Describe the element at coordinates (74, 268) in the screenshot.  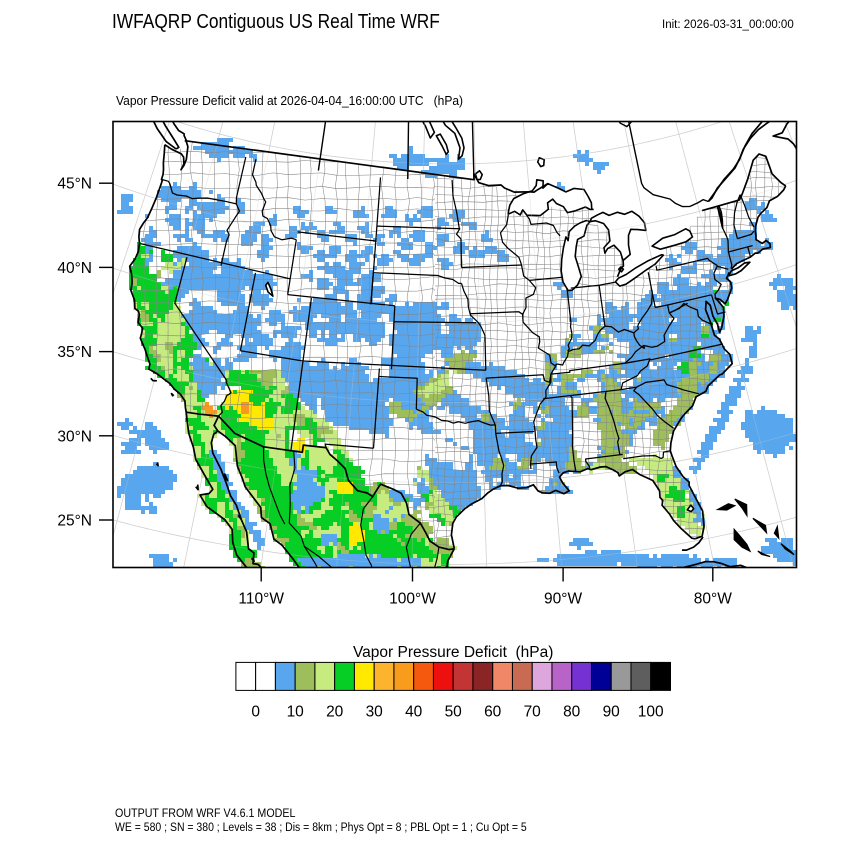
I see `svg-text: 40°N` at that location.